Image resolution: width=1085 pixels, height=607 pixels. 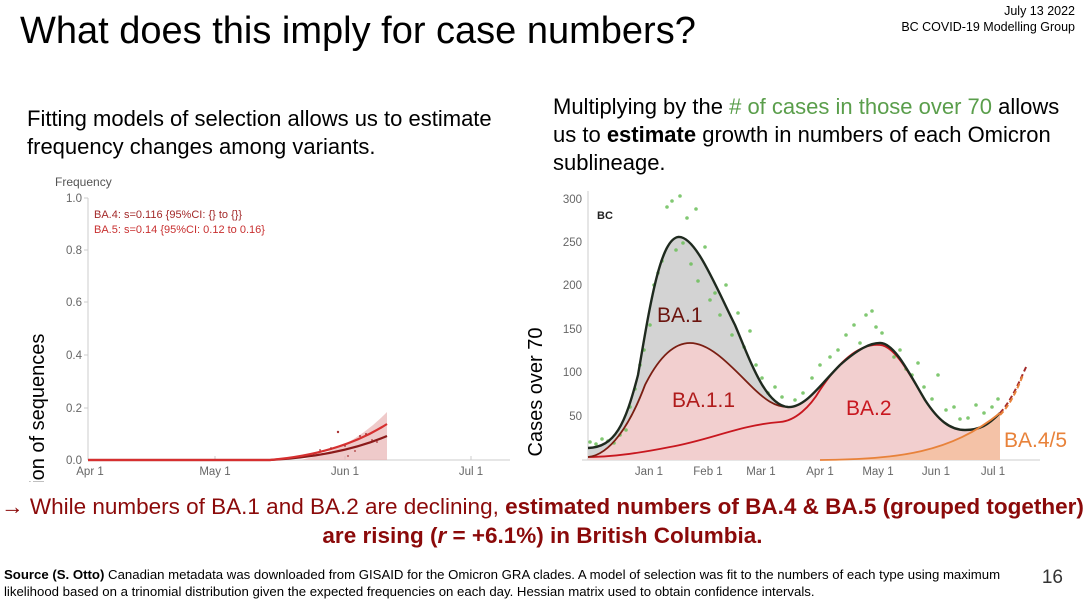 I want to click on svg-text: 300, so click(x=572, y=200).